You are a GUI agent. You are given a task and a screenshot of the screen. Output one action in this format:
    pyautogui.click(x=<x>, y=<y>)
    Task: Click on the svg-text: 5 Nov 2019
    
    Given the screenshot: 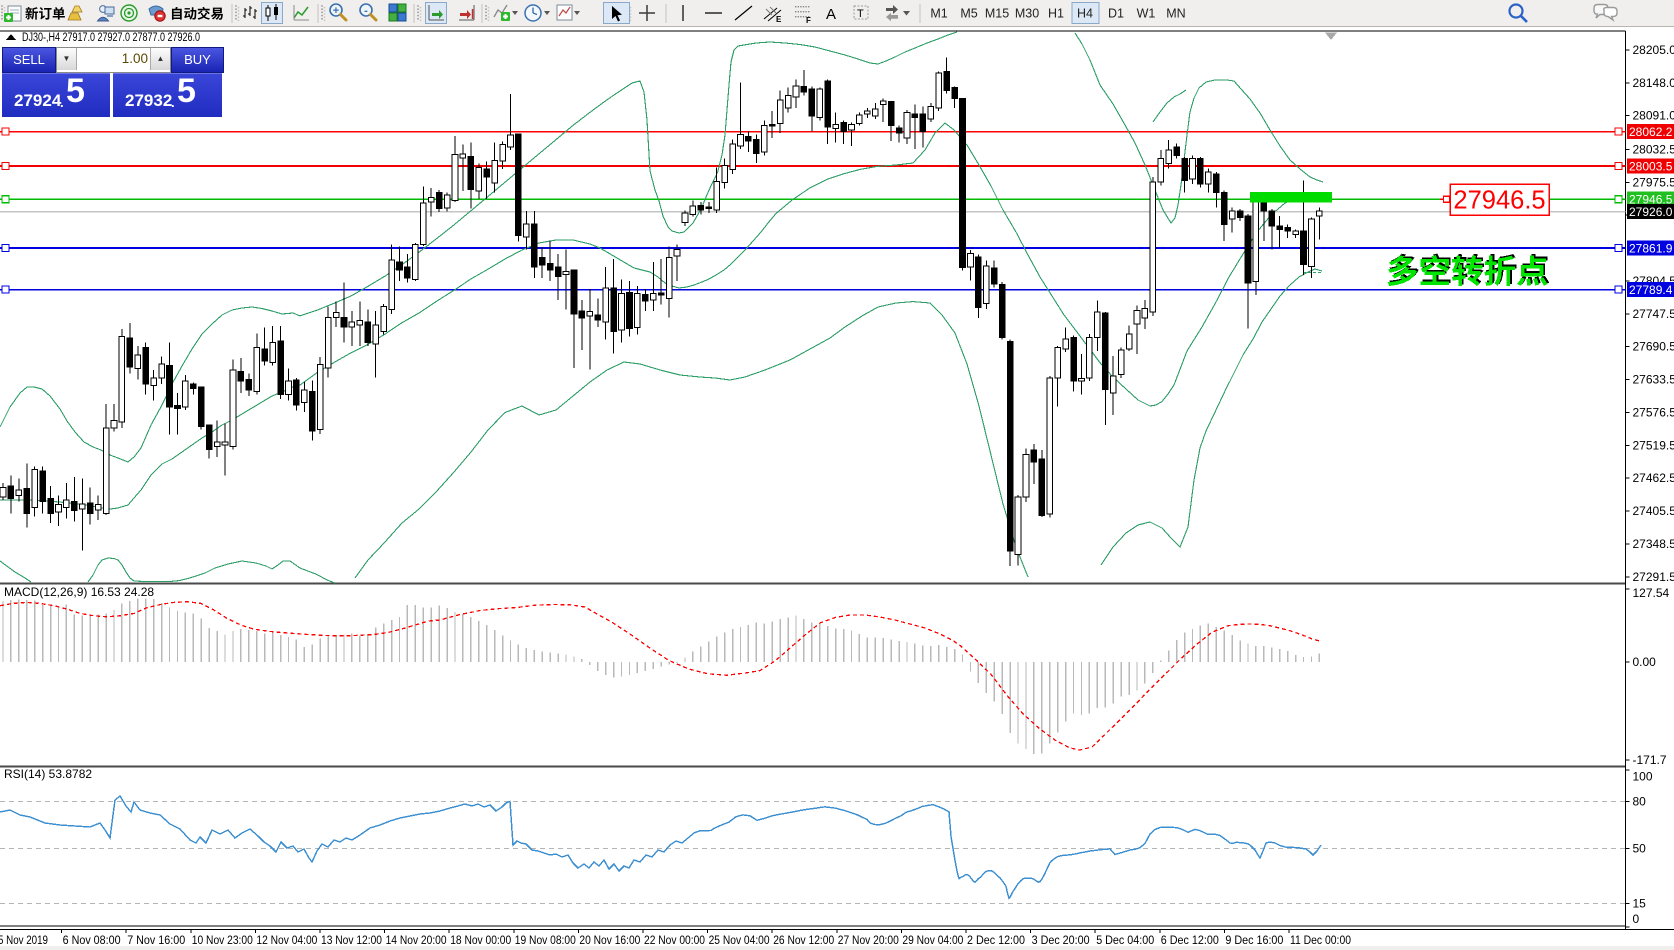 What is the action you would take?
    pyautogui.click(x=24, y=941)
    